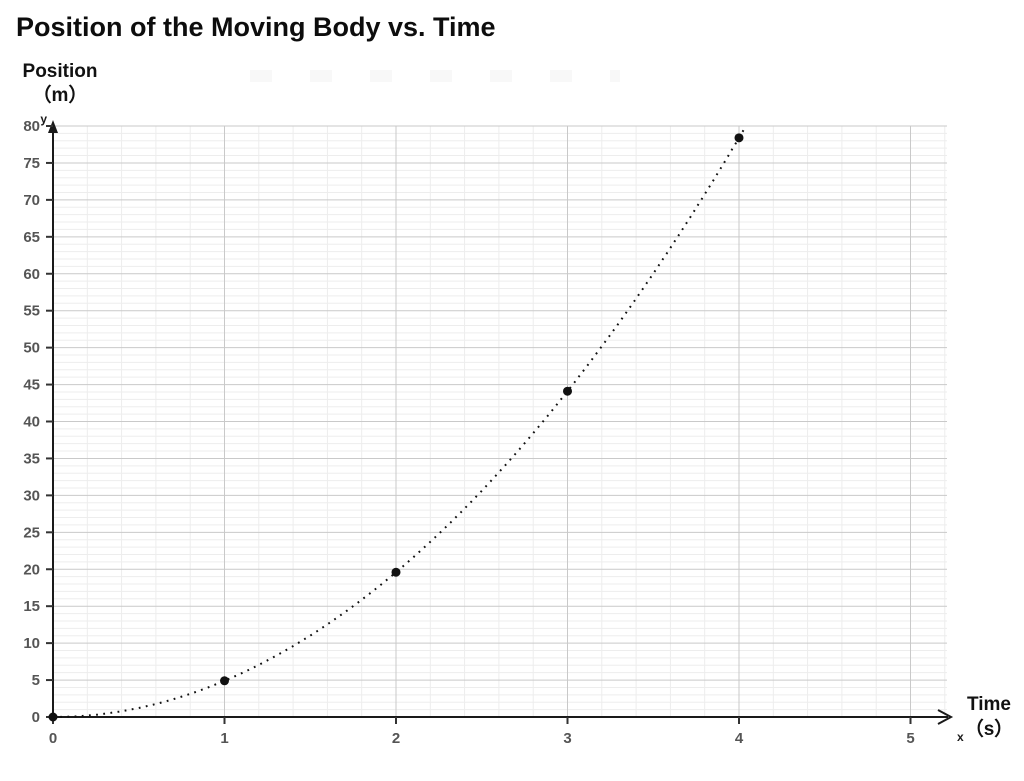  I want to click on y-tick-label: 25, so click(31, 532).